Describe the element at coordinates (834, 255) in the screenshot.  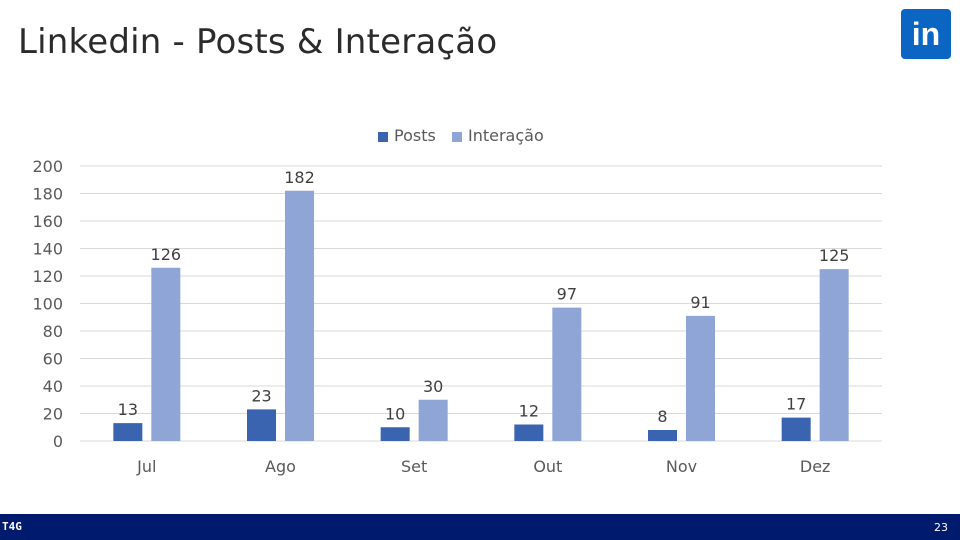
I see `data-label-interacao: 125` at that location.